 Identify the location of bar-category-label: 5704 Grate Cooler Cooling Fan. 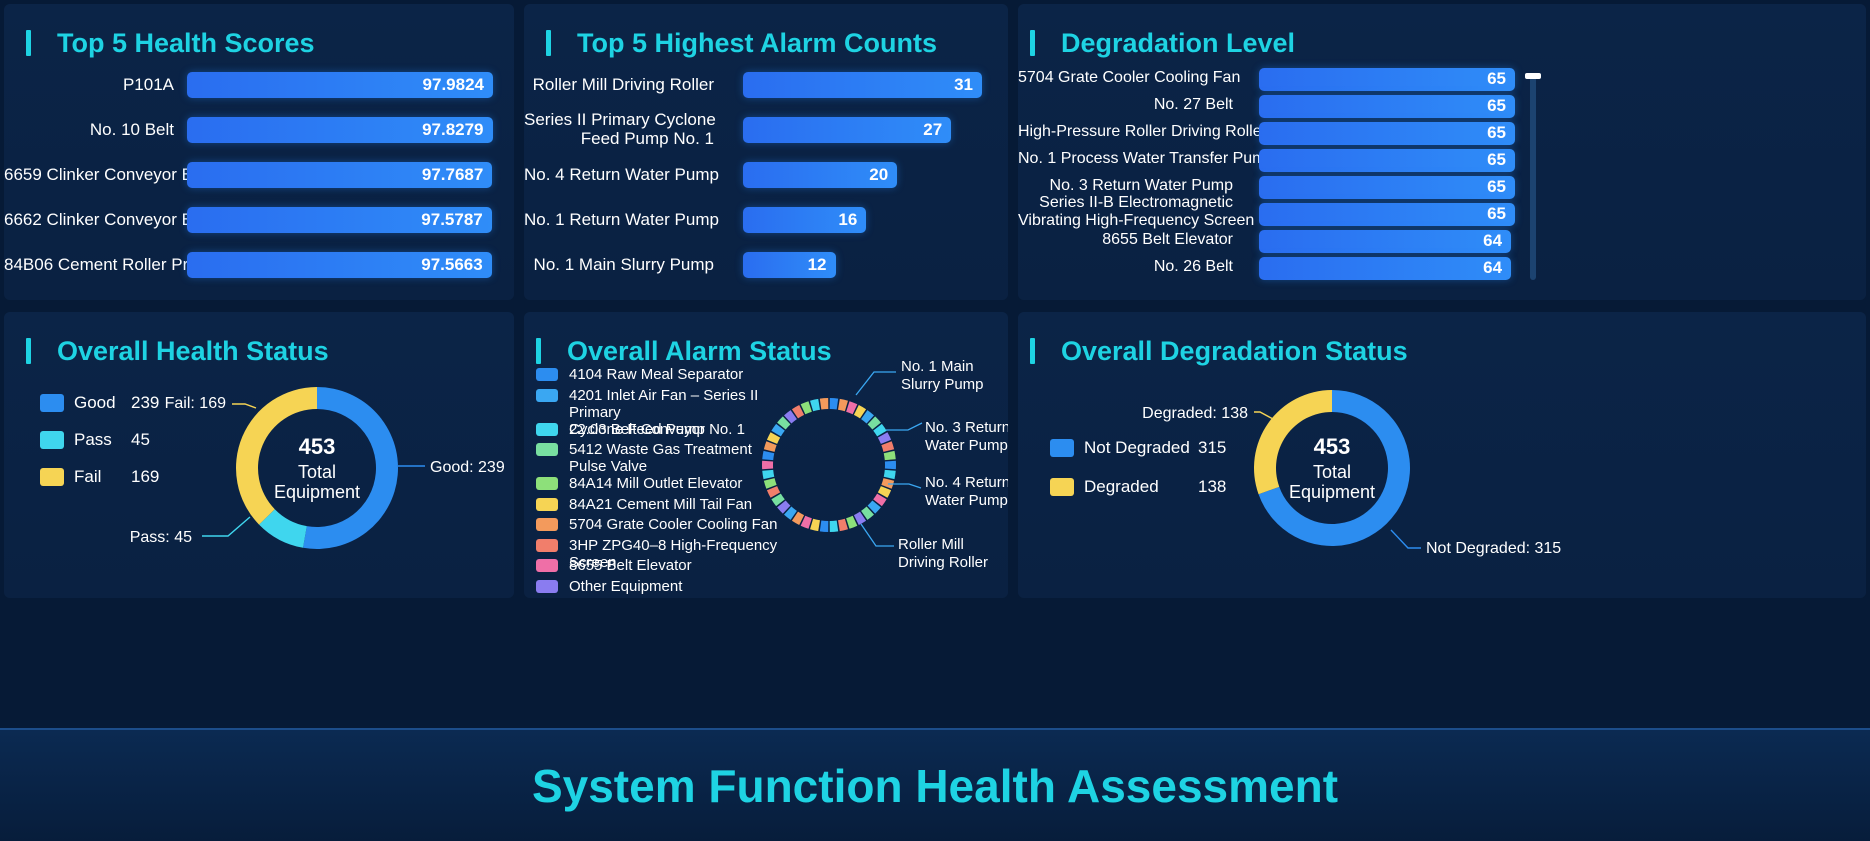
(1129, 77).